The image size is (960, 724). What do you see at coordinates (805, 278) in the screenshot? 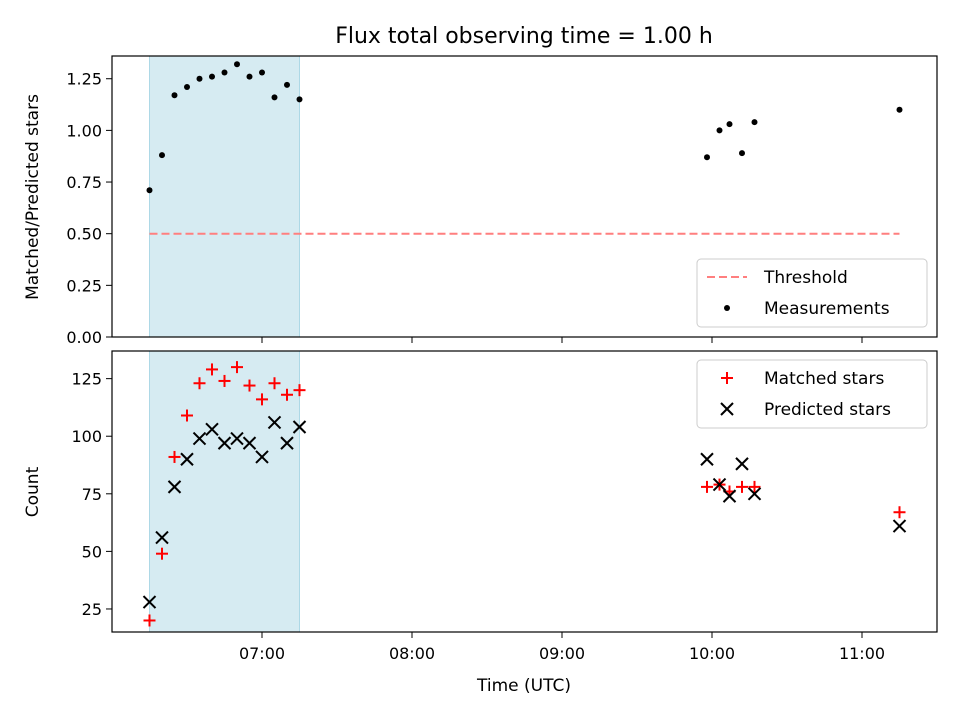
I see `legend-label: Threshold` at bounding box center [805, 278].